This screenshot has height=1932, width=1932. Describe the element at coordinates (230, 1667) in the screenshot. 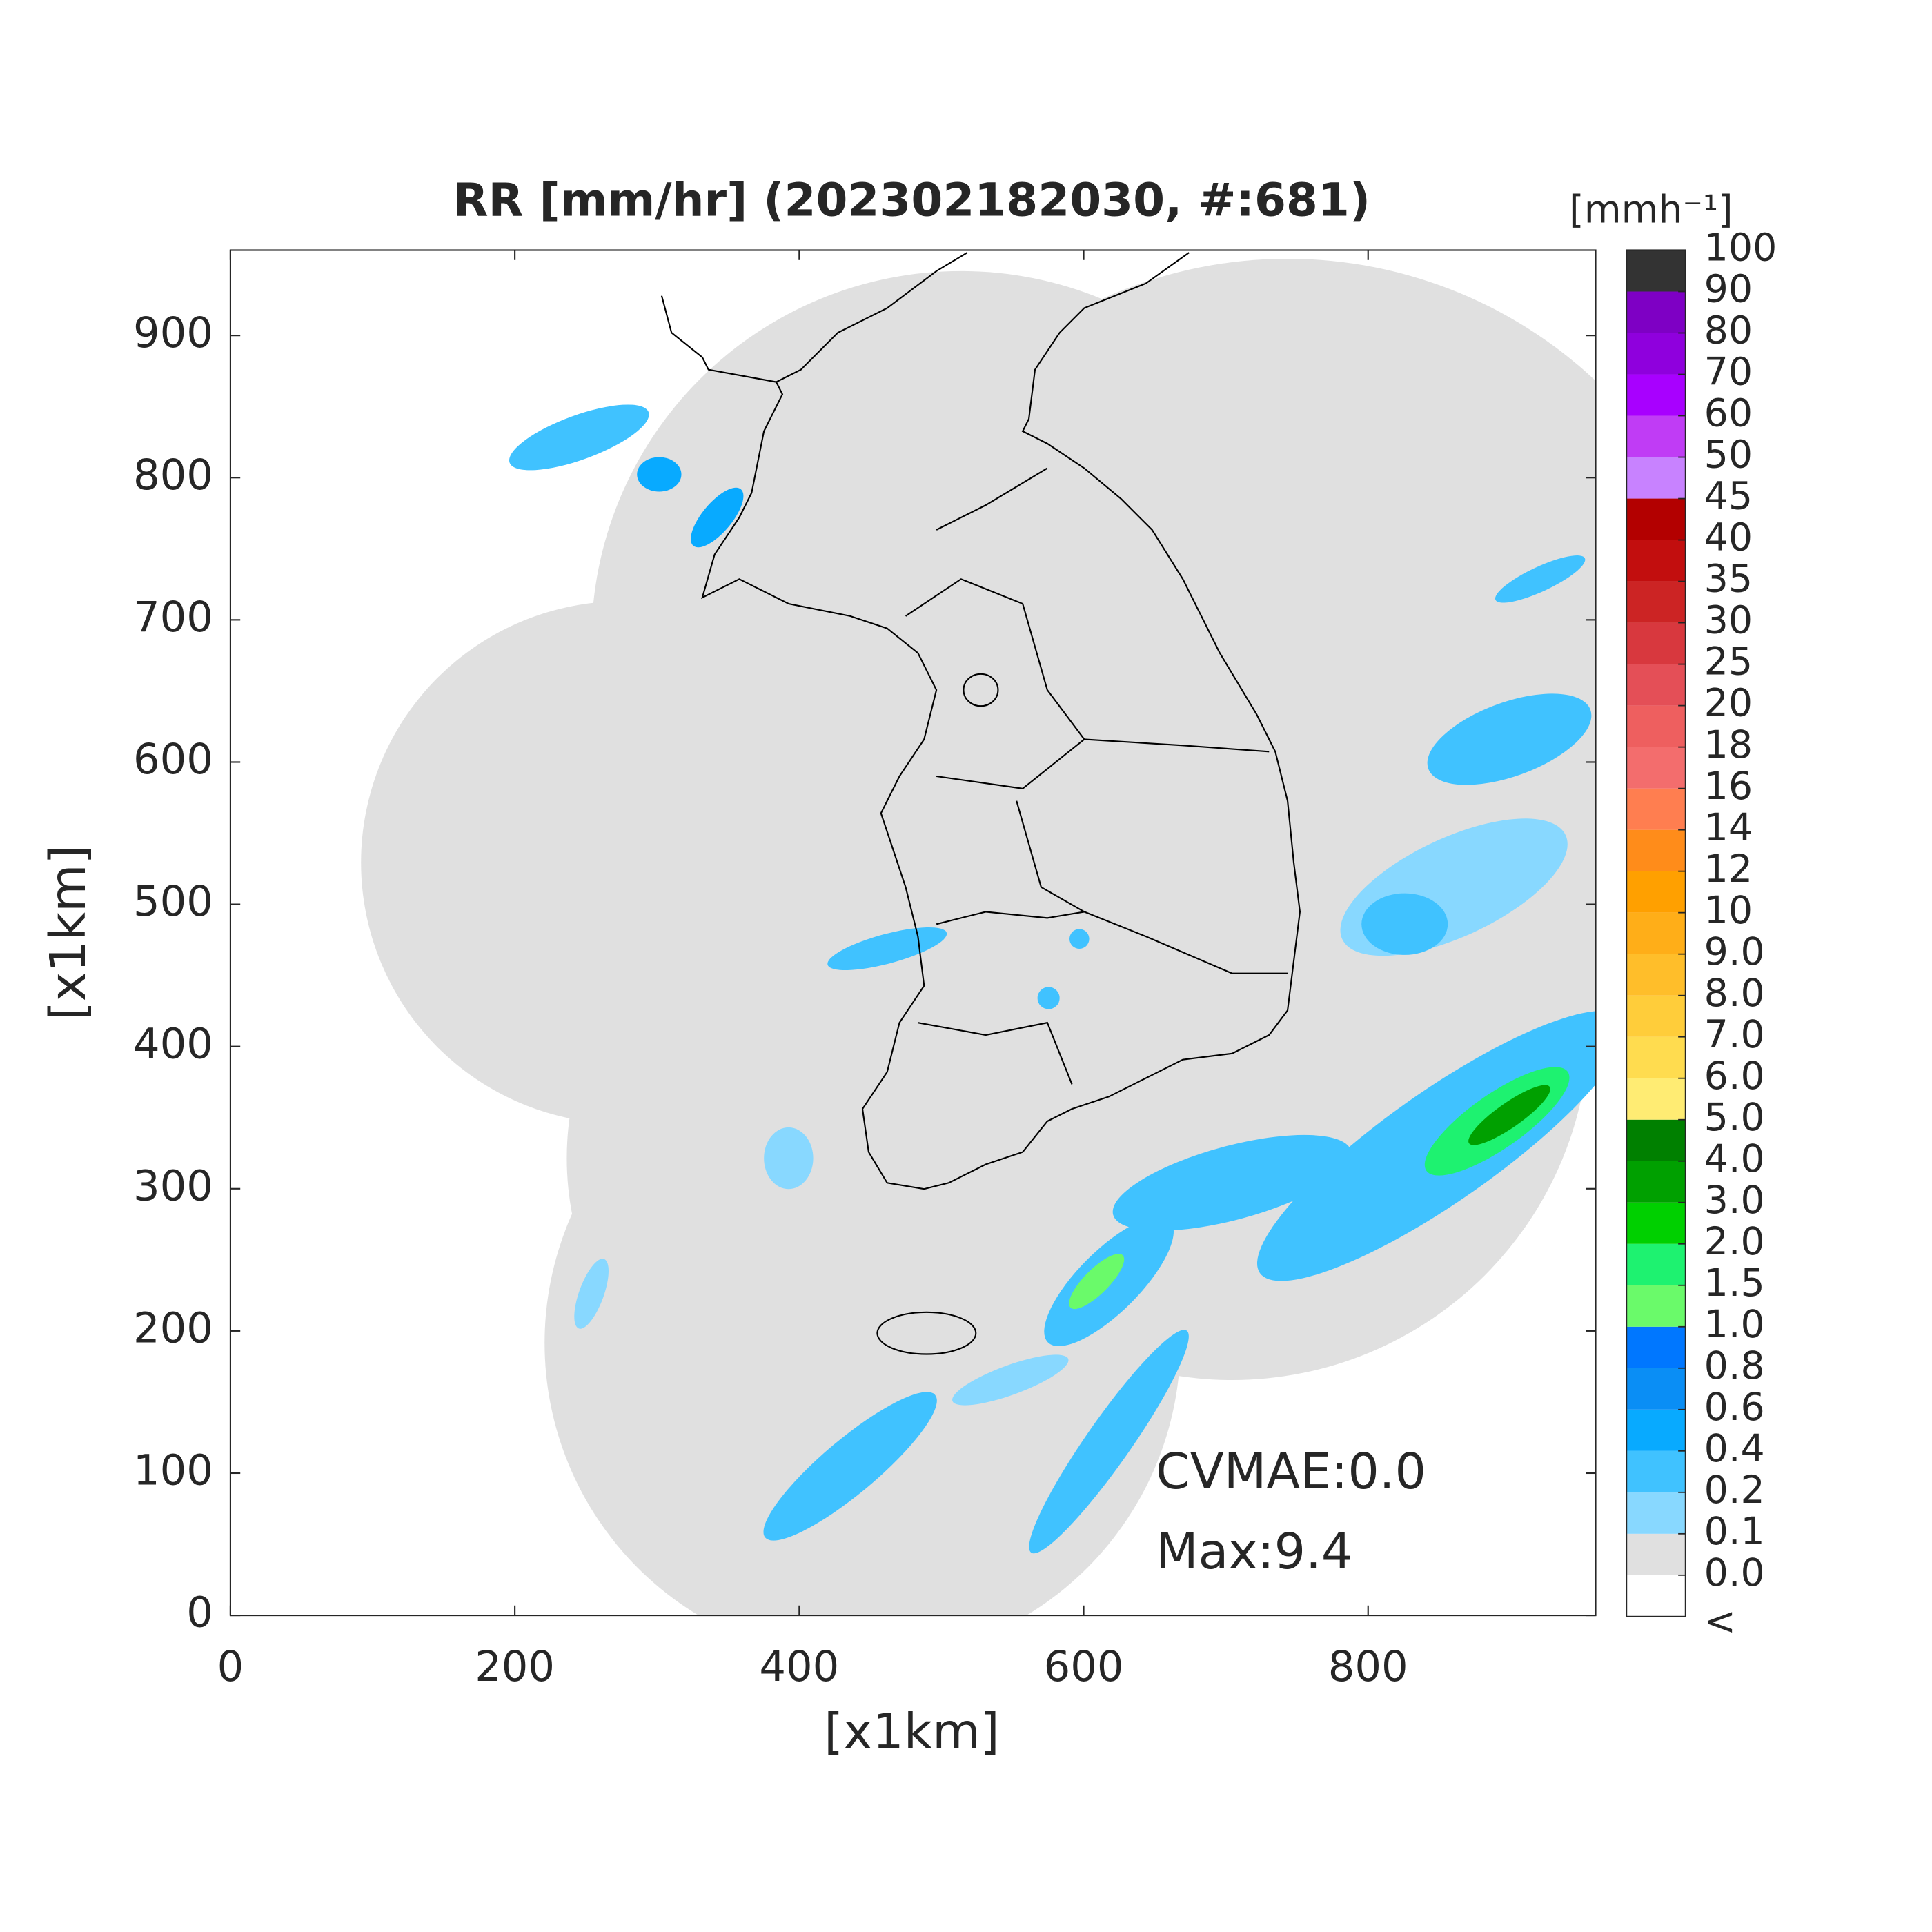

I see `x-tick-label: 0` at that location.